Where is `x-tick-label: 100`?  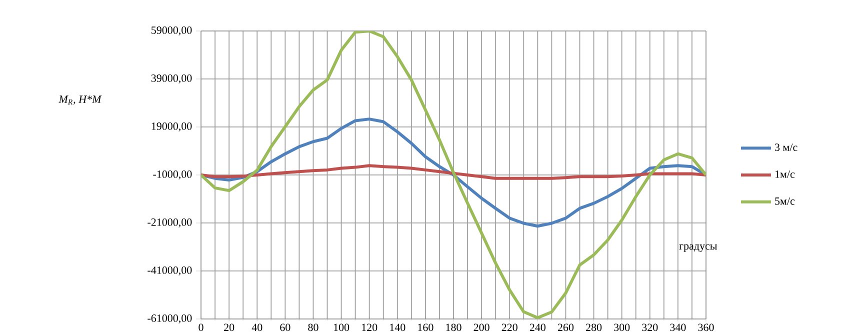
x-tick-label: 100 is located at coordinates (342, 328).